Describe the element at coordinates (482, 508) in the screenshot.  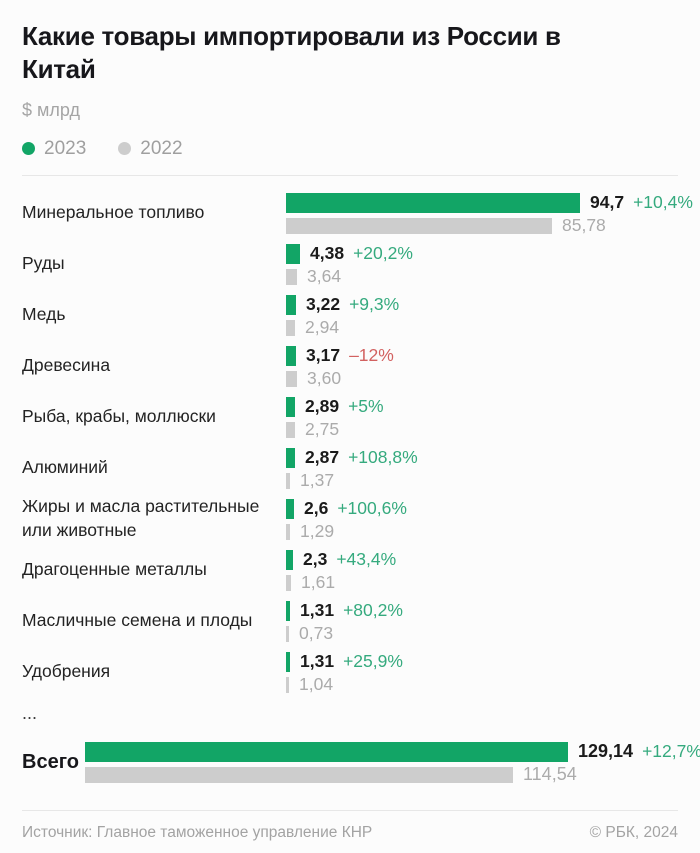
I see `bar-line-2023: 2,6 +100,6%` at that location.